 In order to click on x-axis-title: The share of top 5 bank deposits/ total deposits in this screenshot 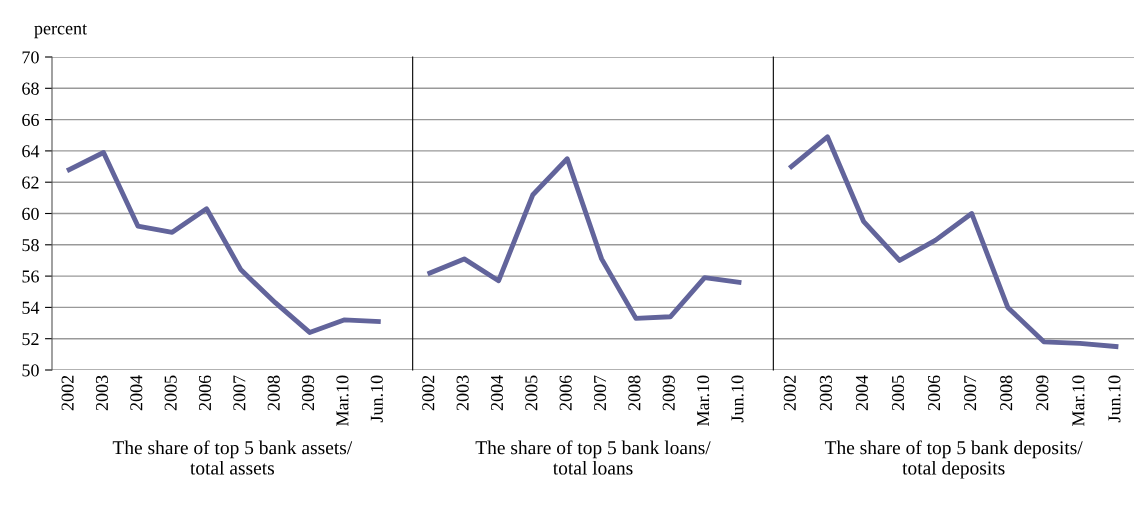, I will do `click(953, 459)`.